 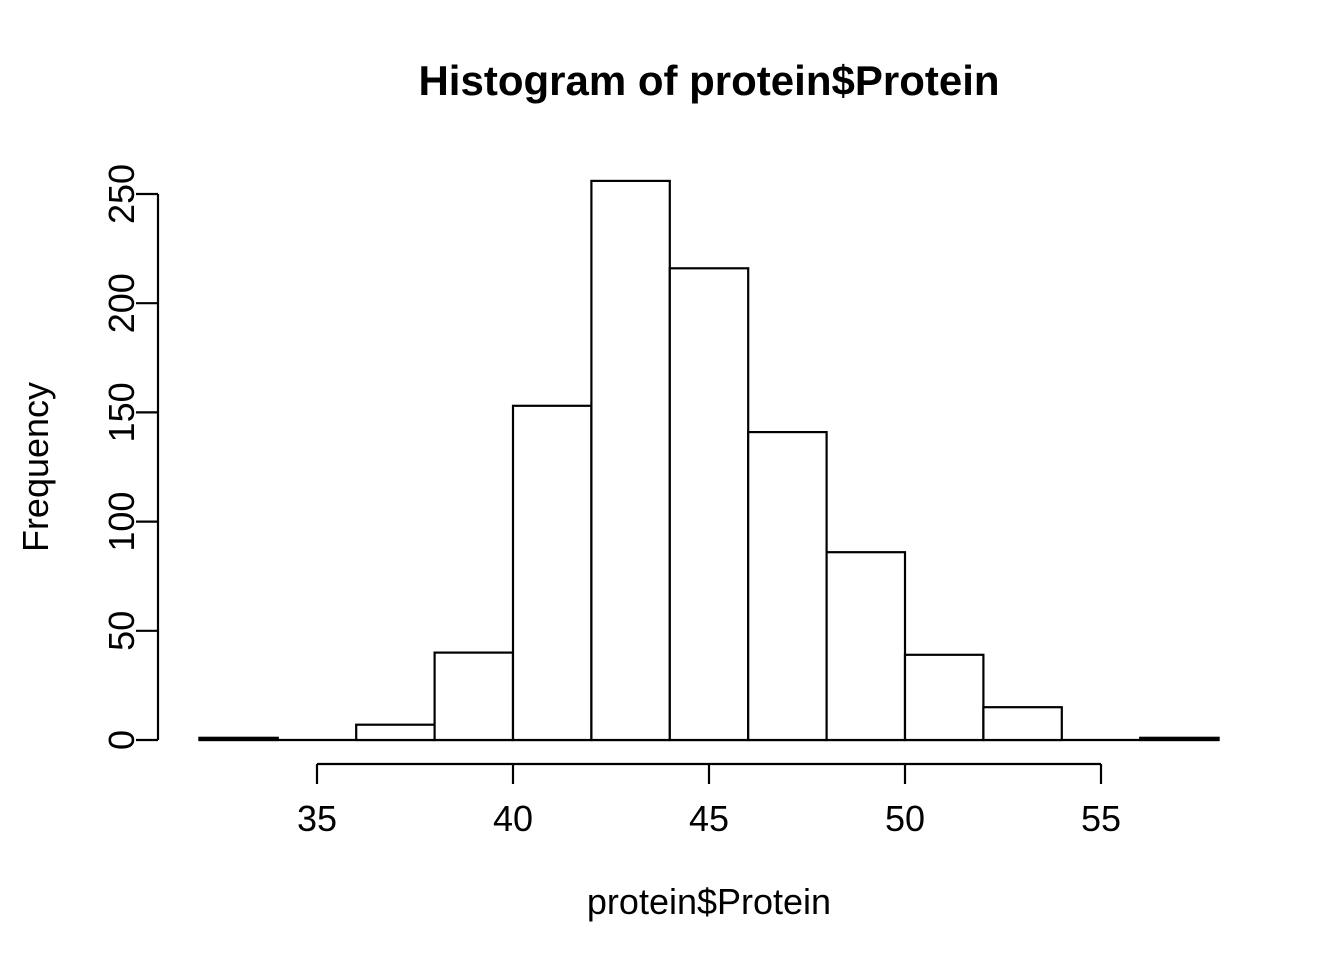 I want to click on y-tick-label: 250, so click(x=121, y=194).